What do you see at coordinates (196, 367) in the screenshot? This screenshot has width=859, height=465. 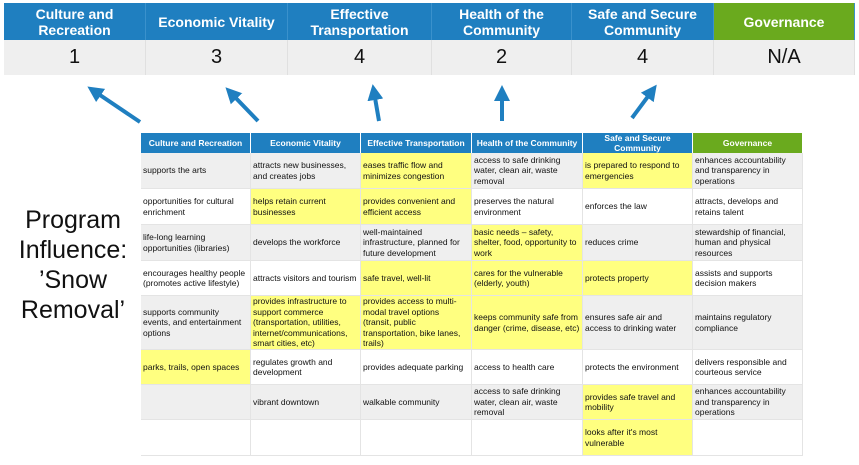 I see `table-cell: parks, trails, open spaces` at bounding box center [196, 367].